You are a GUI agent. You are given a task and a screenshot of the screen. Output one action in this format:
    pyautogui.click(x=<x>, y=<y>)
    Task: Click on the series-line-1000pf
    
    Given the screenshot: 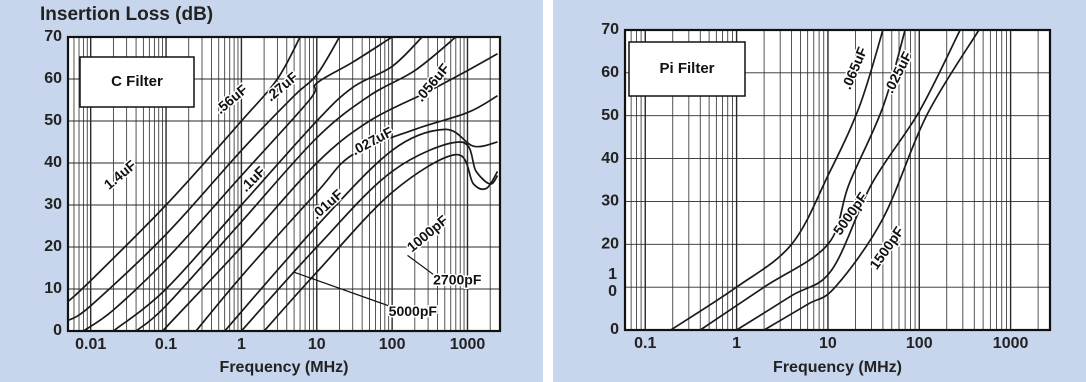 What is the action you would take?
    pyautogui.click(x=381, y=242)
    